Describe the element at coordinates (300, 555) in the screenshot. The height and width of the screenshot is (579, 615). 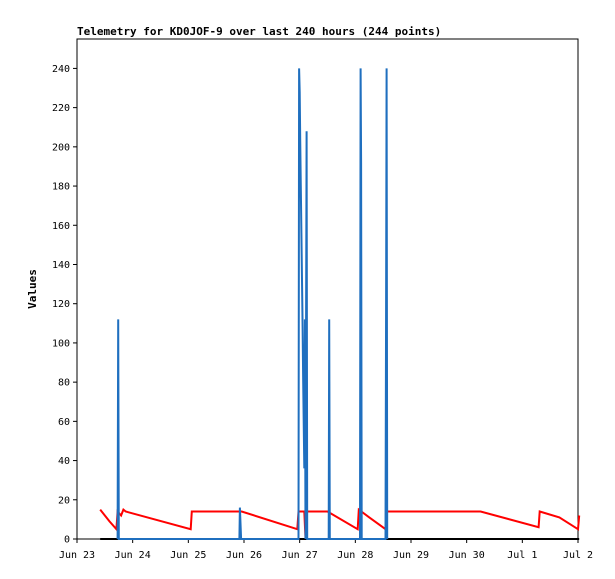
I see `x-tick-label: Jun 27` at that location.